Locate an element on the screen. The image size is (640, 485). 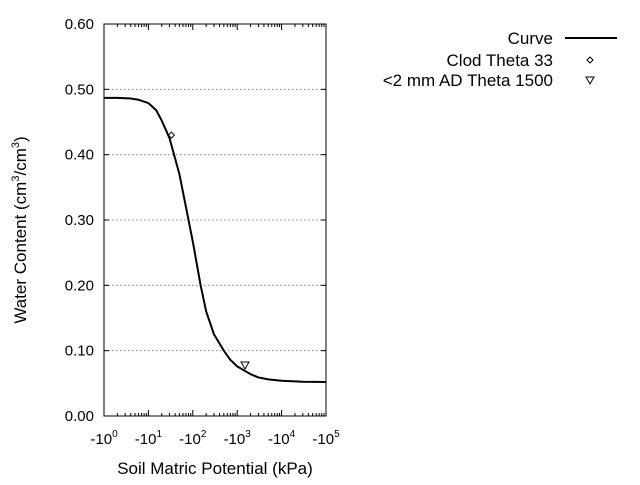
y-tick-label: 0.00 is located at coordinates (79, 416).